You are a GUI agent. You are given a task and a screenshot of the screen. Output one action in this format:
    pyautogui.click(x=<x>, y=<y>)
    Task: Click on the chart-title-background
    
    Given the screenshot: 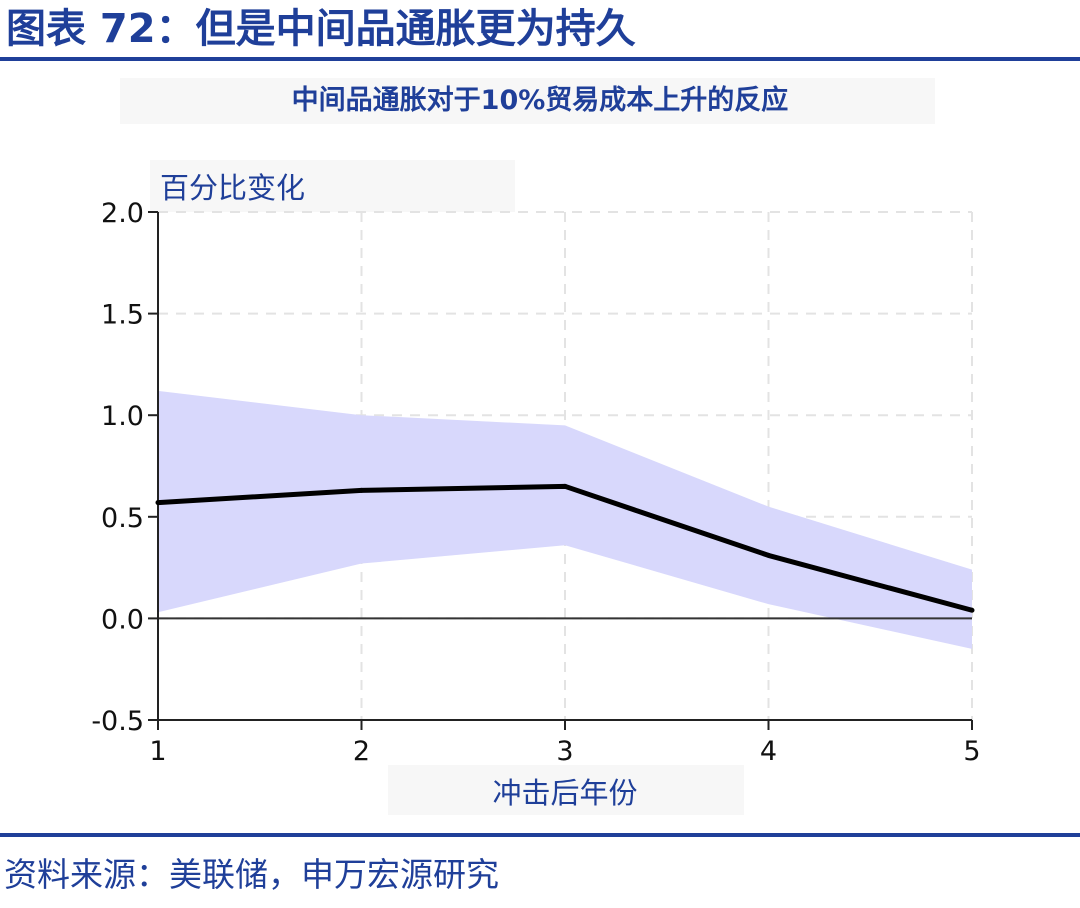 What is the action you would take?
    pyautogui.click(x=527, y=101)
    